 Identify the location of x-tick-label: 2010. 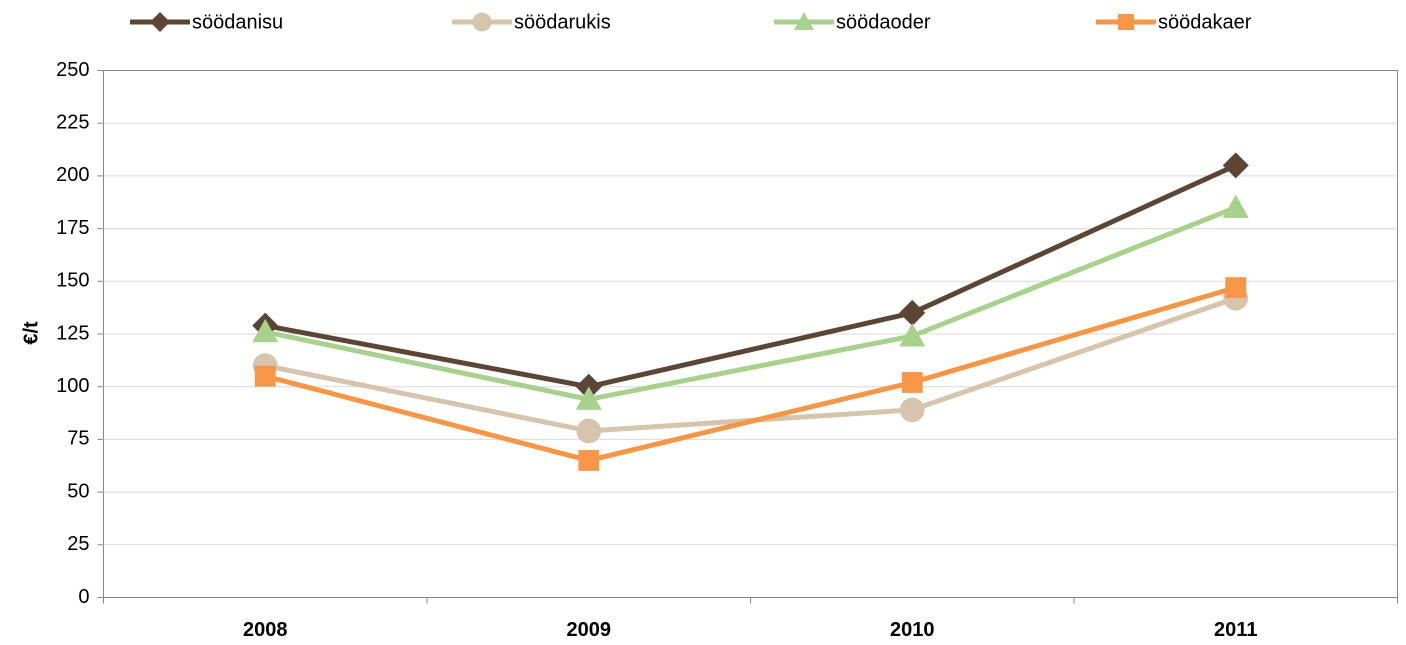
(912, 630).